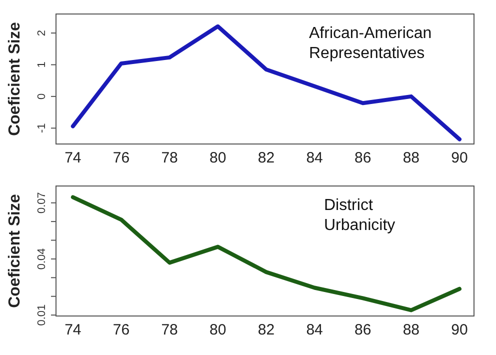 This screenshot has width=496, height=355. I want to click on annotation: District Urbanicity, so click(360, 216).